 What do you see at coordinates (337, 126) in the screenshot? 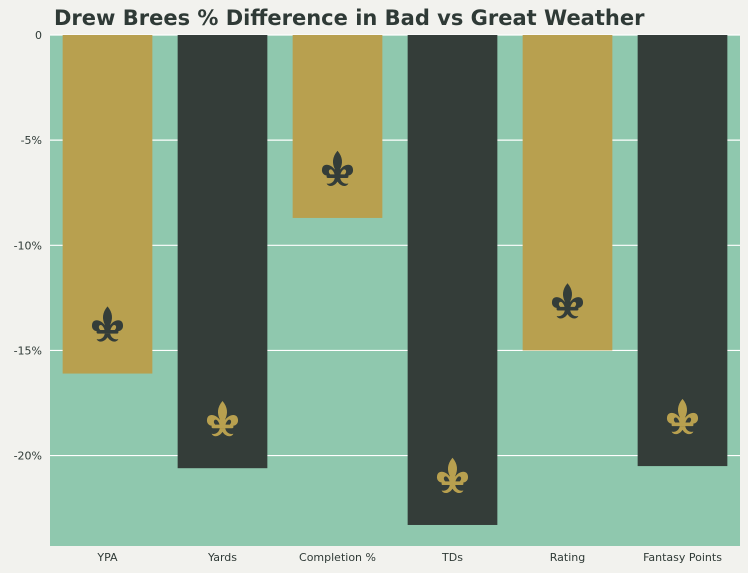
I see `bar-completion` at bounding box center [337, 126].